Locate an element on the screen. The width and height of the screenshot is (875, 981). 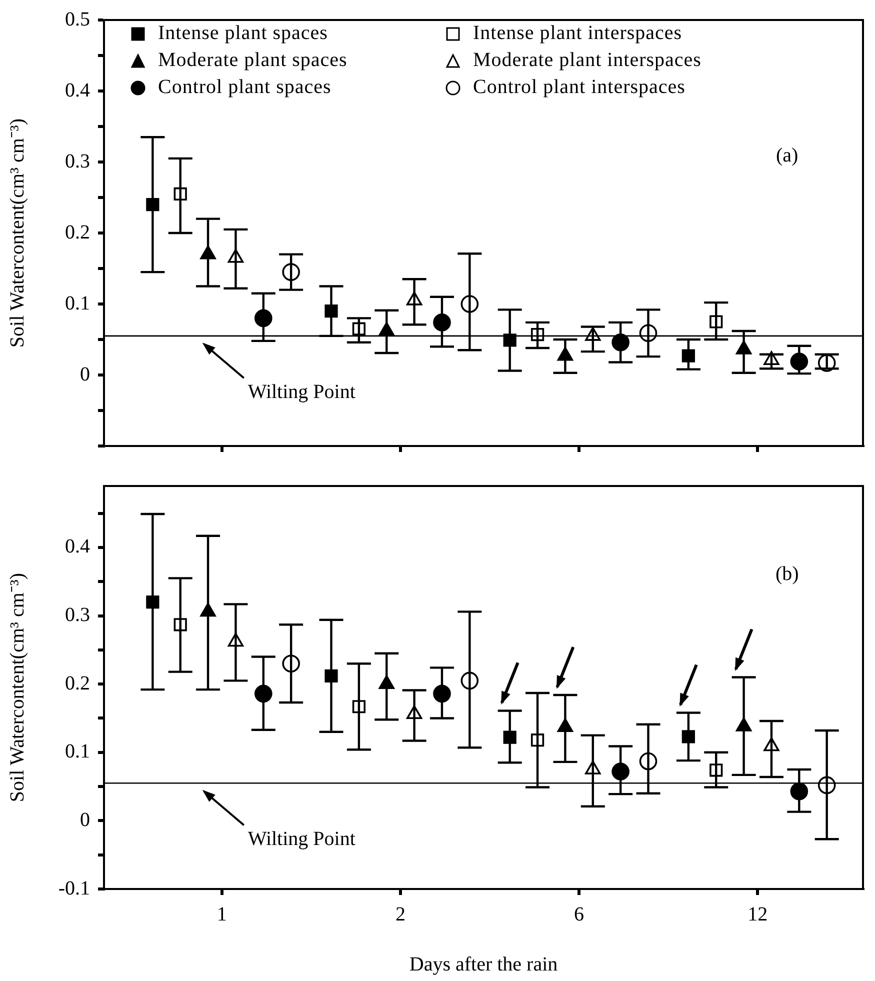
y-tick-label: -0.1 is located at coordinates (74, 888).